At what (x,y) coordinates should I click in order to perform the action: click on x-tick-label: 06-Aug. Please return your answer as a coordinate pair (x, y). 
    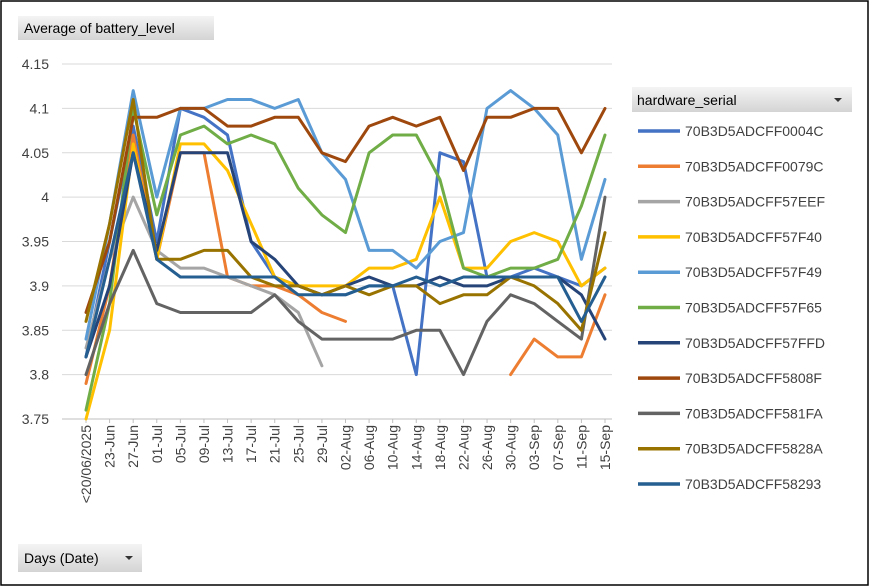
    Looking at the image, I should click on (369, 447).